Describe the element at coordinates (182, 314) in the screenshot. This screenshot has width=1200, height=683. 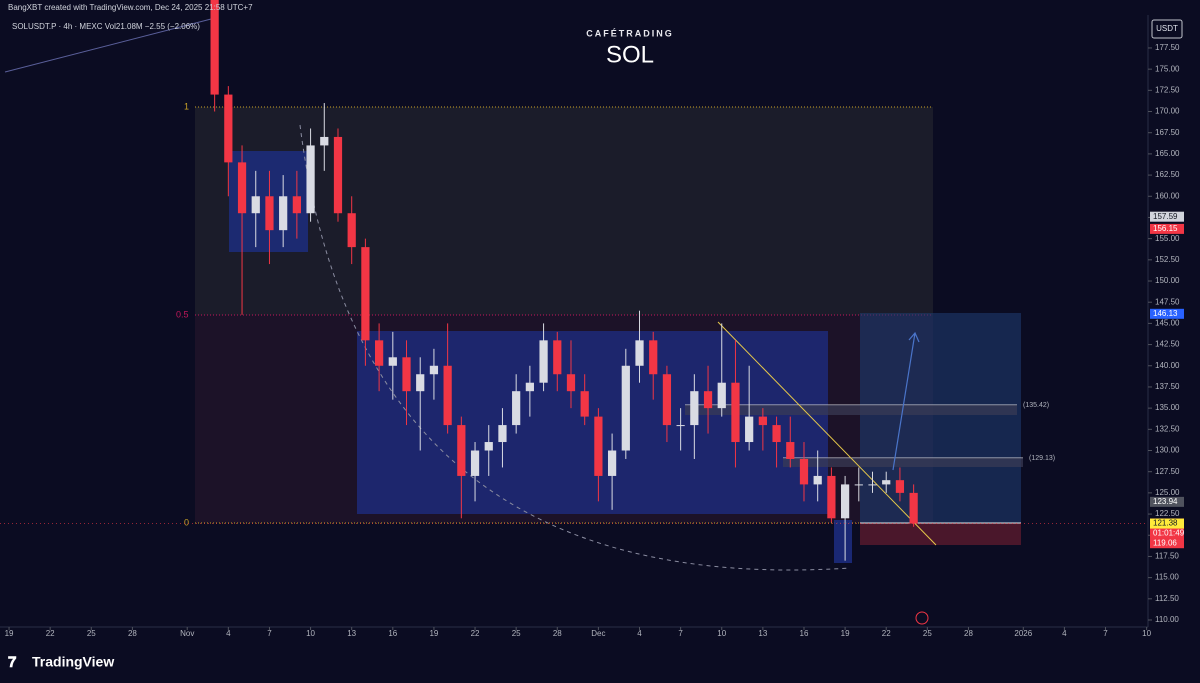
I see `fib-label: 0.5` at that location.